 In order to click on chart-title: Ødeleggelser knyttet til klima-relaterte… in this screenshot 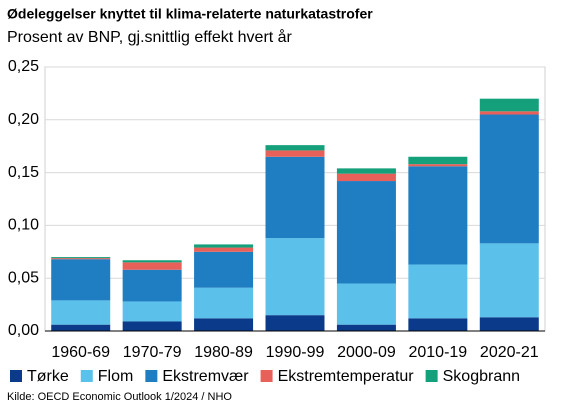, I will do `click(190, 14)`.